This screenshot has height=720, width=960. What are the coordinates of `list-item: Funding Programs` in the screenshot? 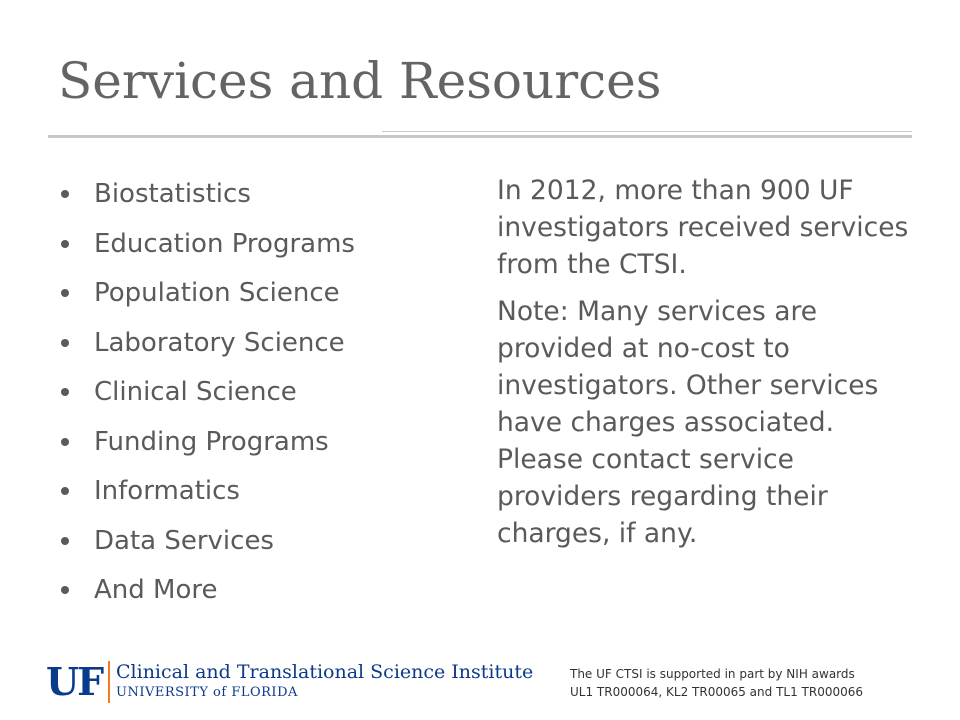 It's located at (206, 443).